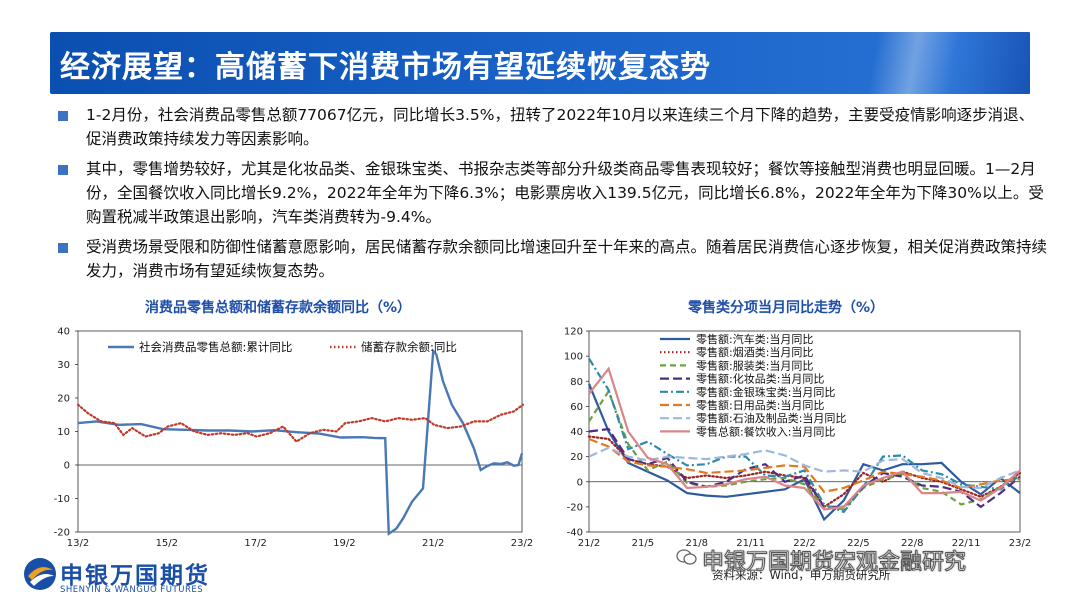 This screenshot has height=608, width=1080. Describe the element at coordinates (62, 499) in the screenshot. I see `y-tick-label: -10` at that location.